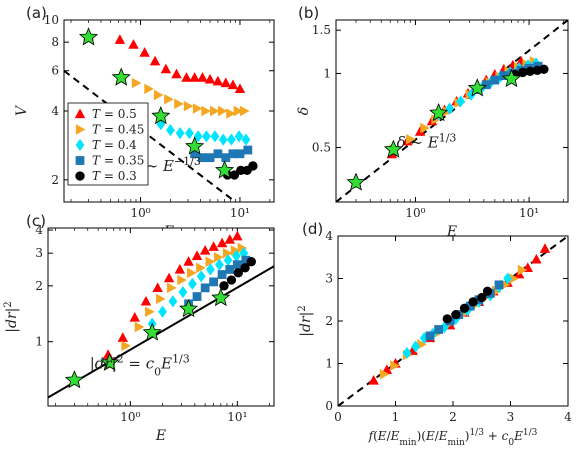 The height and width of the screenshot is (455, 582). I want to click on legend-label: T = 0.35, so click(118, 161).